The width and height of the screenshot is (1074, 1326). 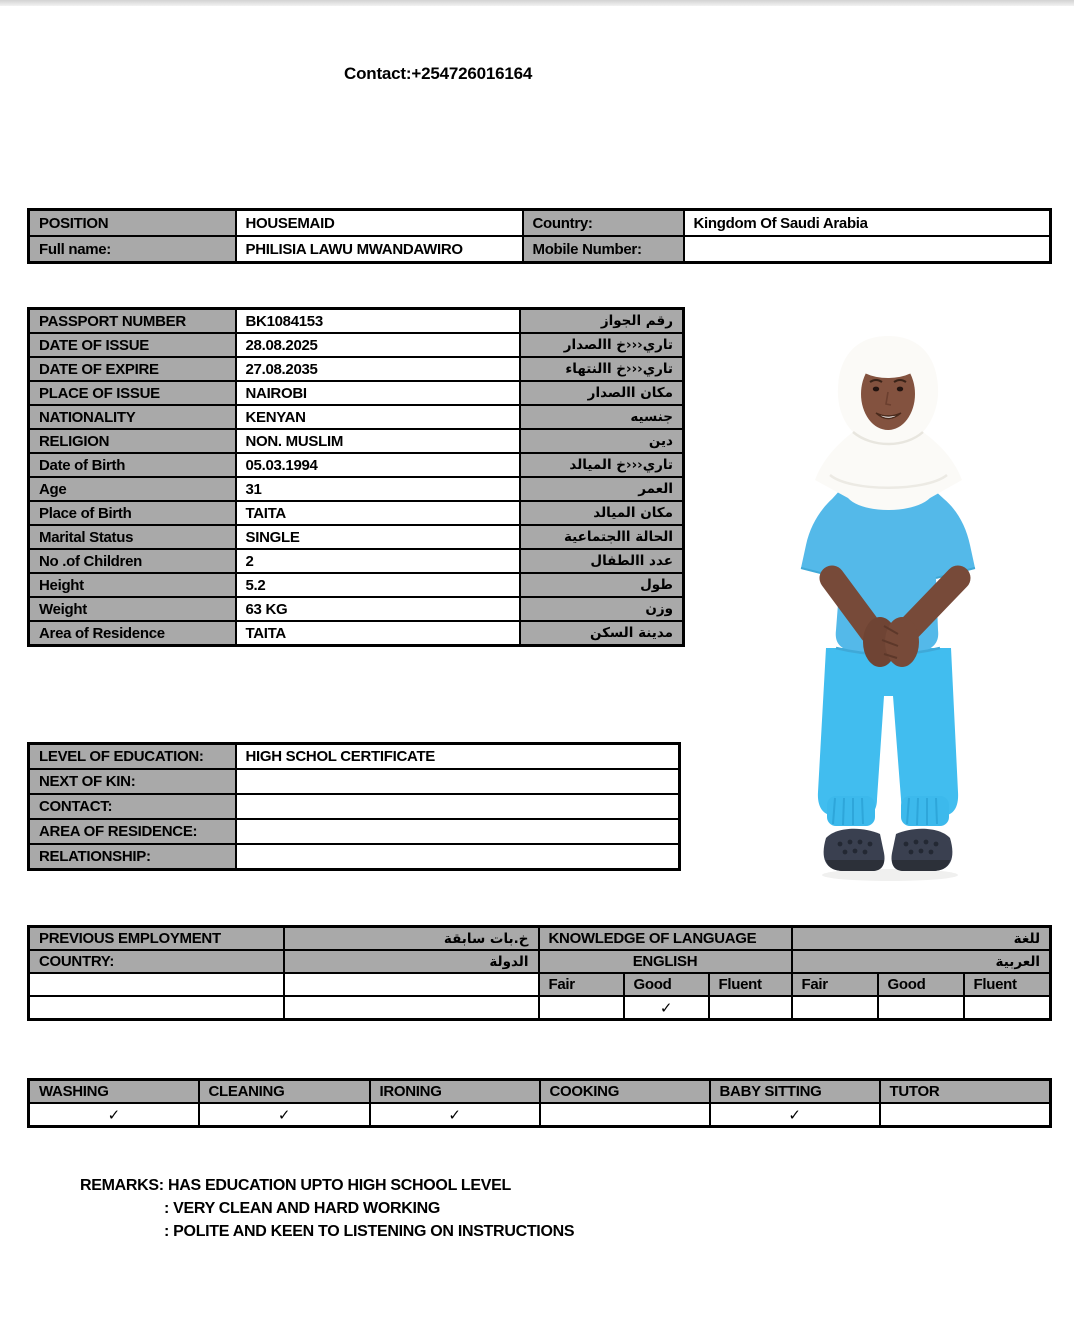 I want to click on row-arabic-label: طول, so click(x=601, y=585).